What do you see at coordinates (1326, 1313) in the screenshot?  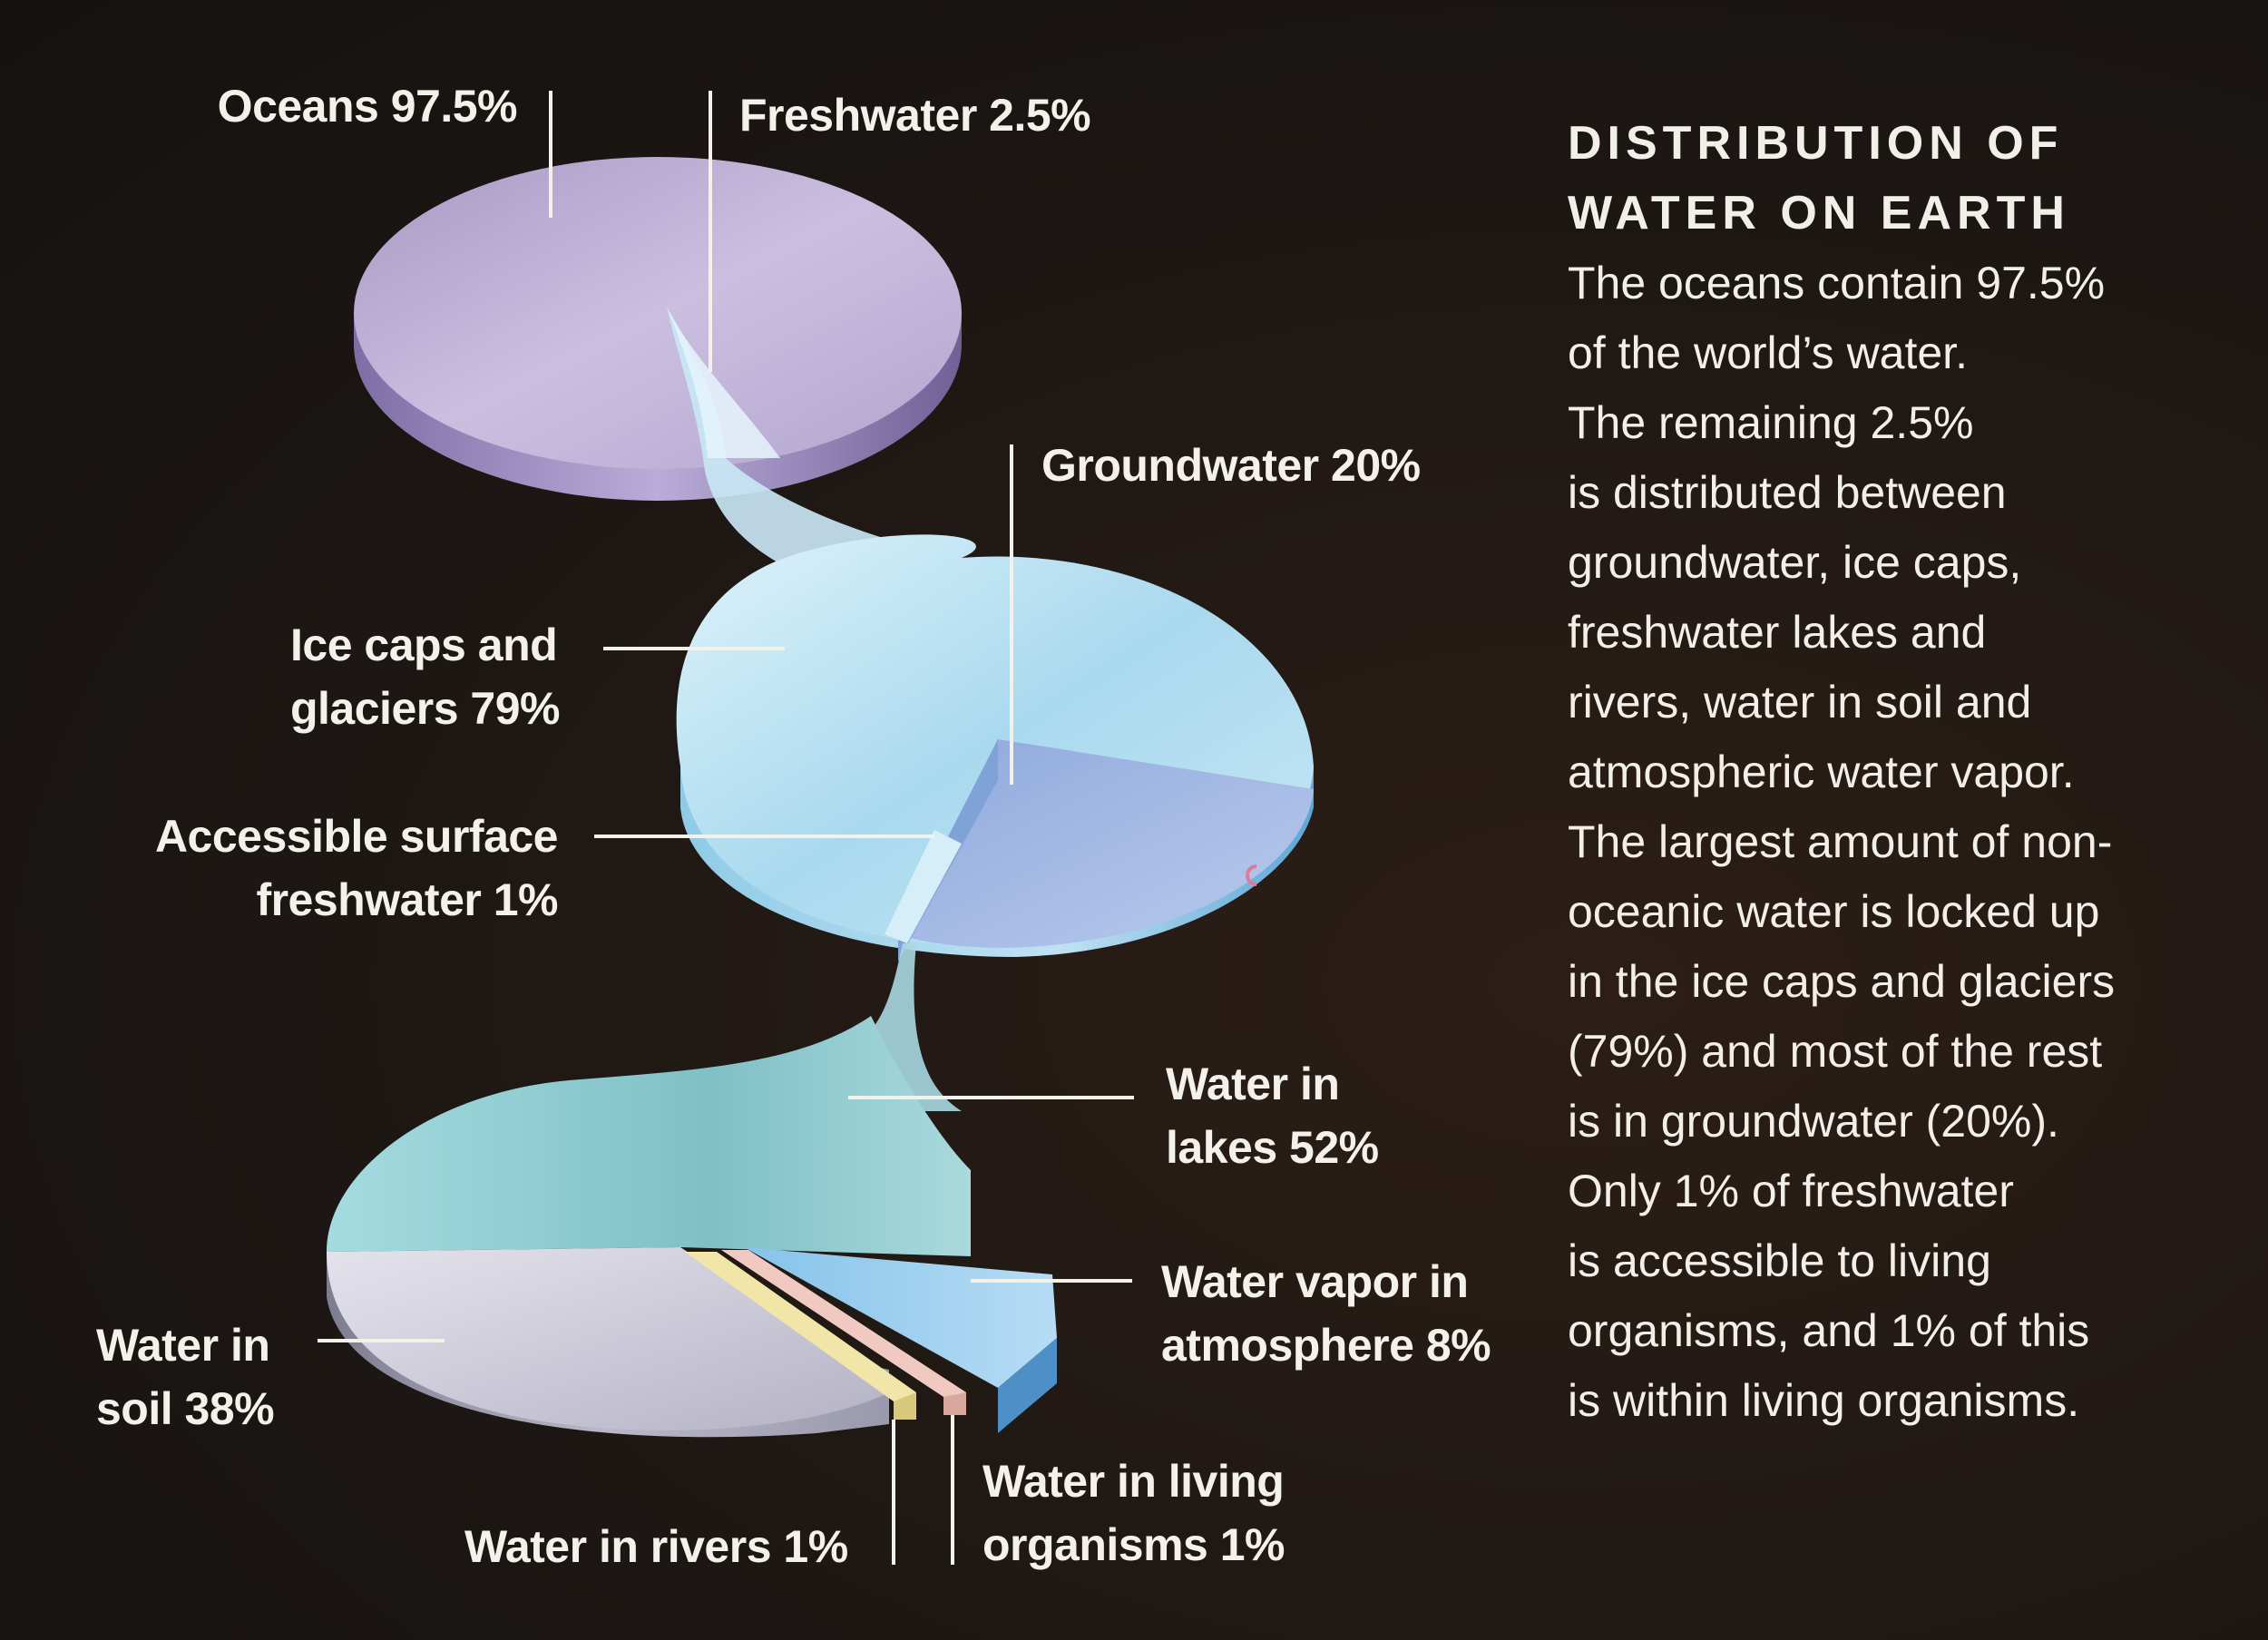 I see `label-vapor: Water vapor in atmosphere 8%` at bounding box center [1326, 1313].